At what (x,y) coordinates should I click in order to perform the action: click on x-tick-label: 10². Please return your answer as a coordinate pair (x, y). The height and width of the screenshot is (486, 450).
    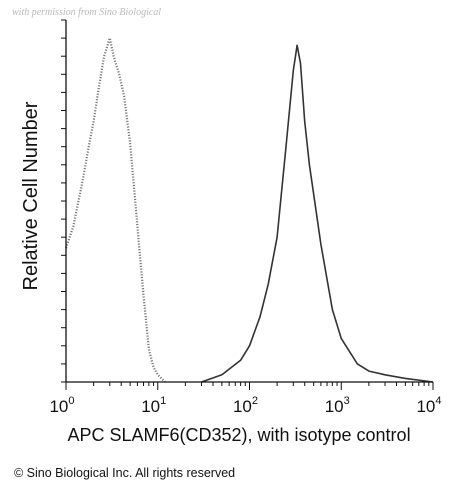
    Looking at the image, I should click on (245, 405).